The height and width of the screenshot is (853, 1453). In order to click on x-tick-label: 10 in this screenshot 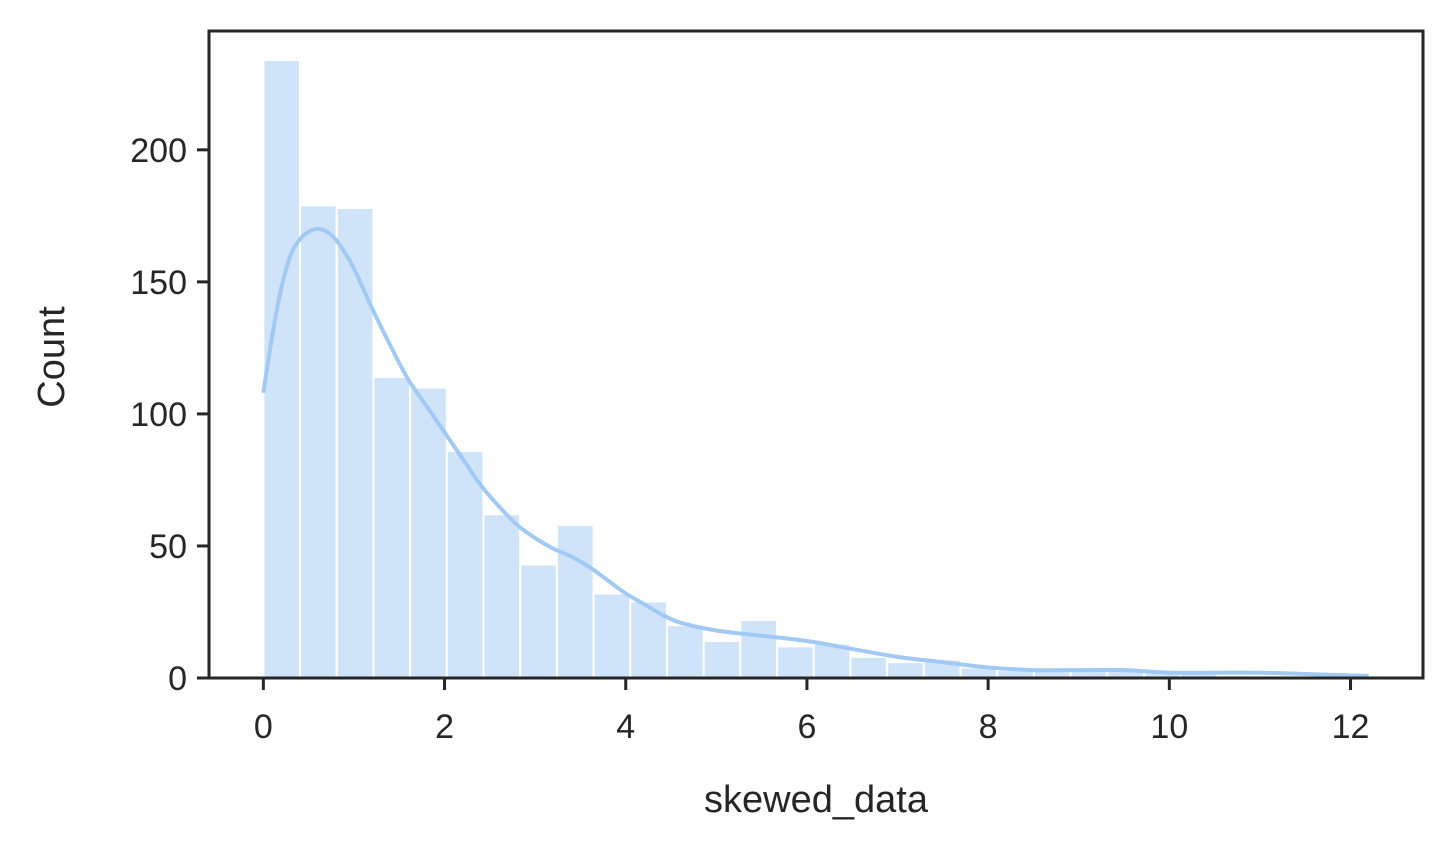, I will do `click(1169, 727)`.